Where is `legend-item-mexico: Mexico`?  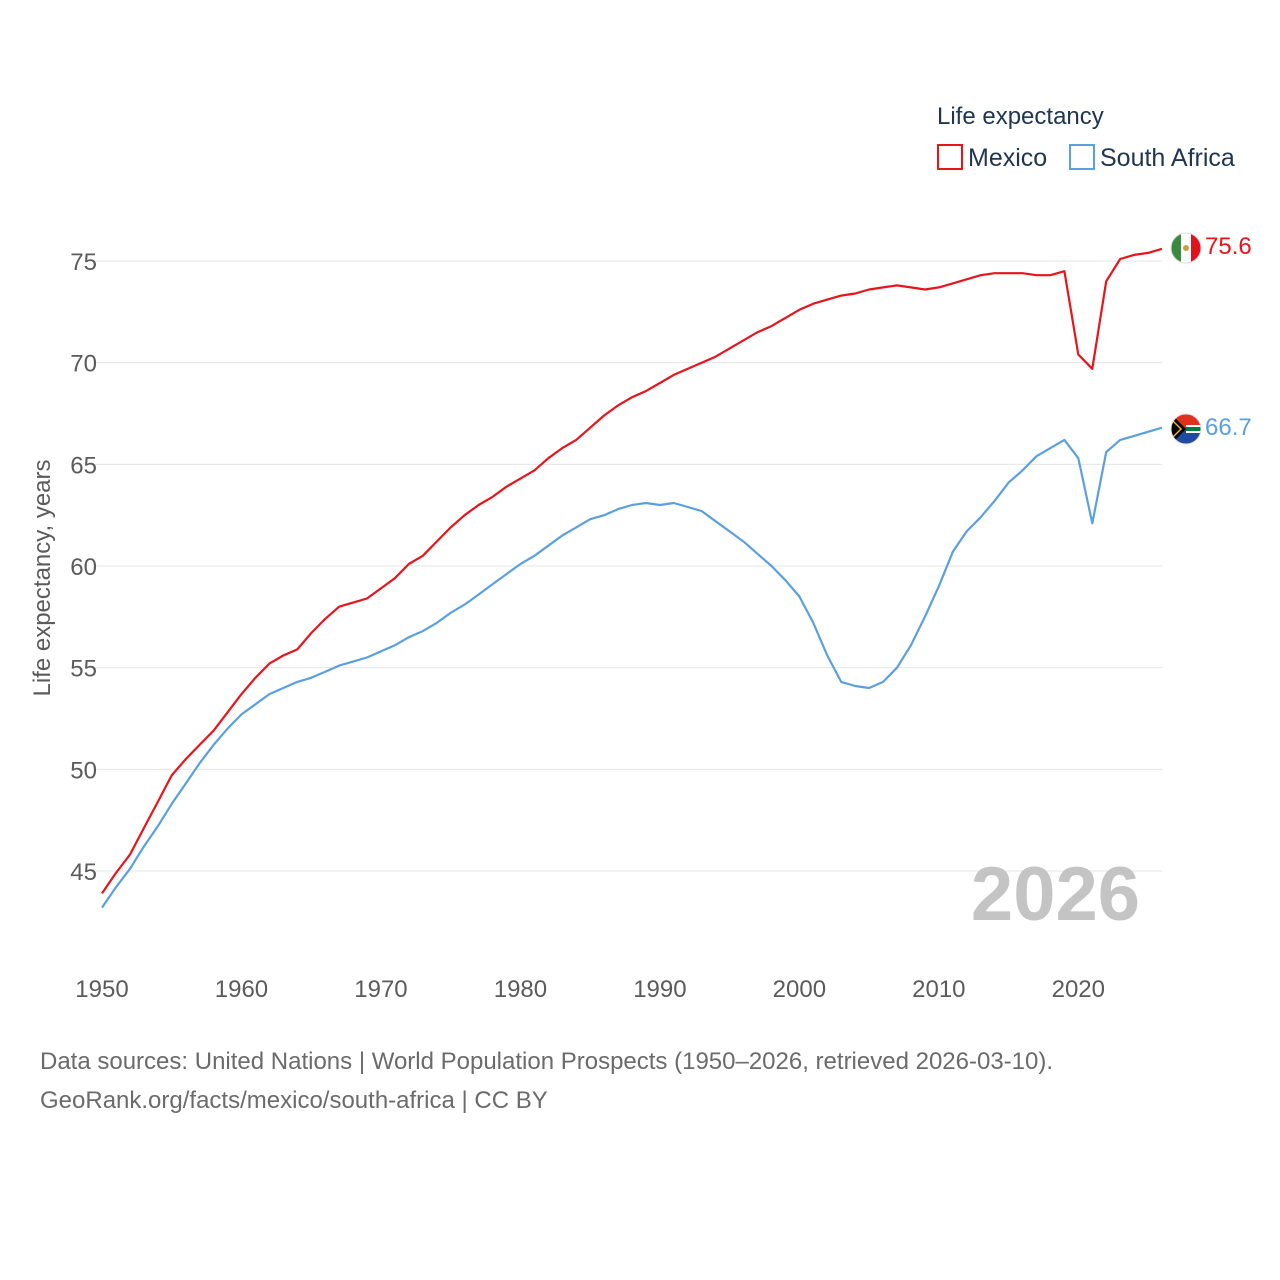
legend-item-mexico: Mexico is located at coordinates (992, 158).